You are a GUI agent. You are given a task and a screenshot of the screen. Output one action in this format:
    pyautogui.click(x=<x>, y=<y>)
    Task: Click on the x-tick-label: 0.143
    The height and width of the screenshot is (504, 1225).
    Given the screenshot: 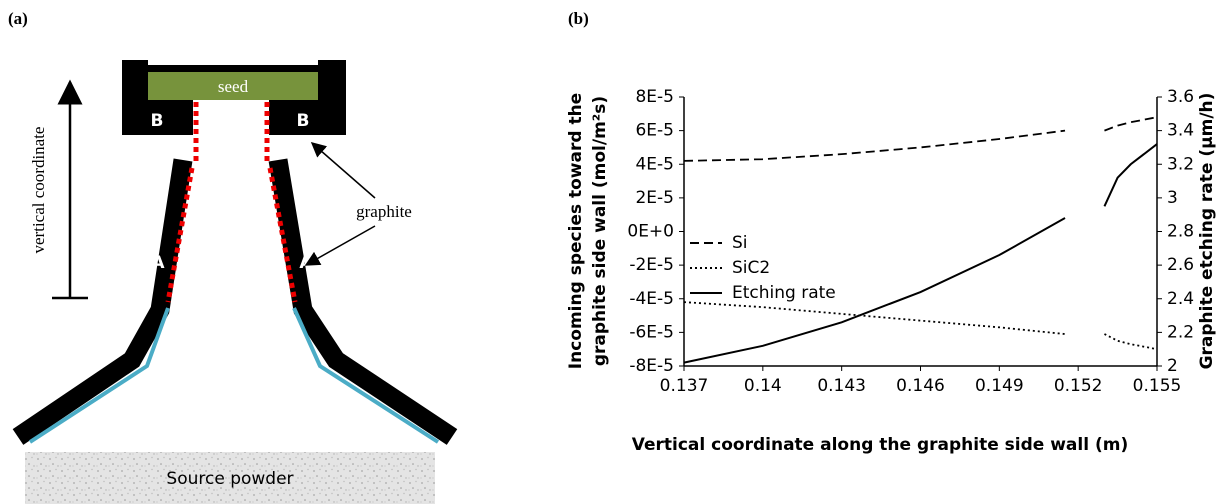 What is the action you would take?
    pyautogui.click(x=841, y=386)
    